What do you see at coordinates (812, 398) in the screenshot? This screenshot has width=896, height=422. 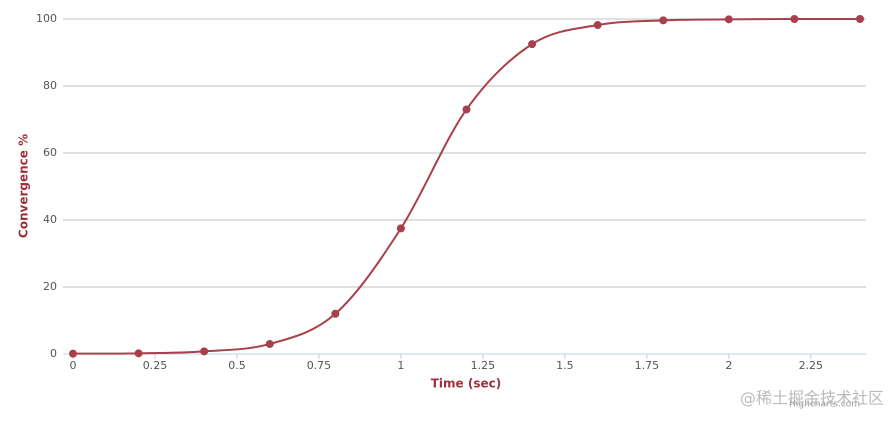 I see `watermark: @稀土掘金技术社区` at bounding box center [812, 398].